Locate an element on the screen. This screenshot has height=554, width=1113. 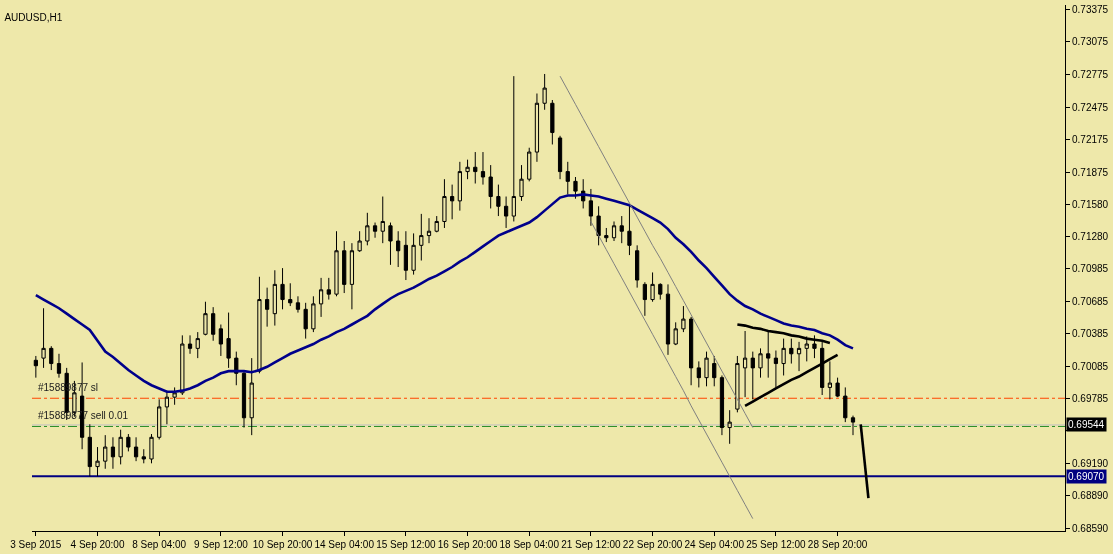
text: AUDUSD,H1 is located at coordinates (33, 17).